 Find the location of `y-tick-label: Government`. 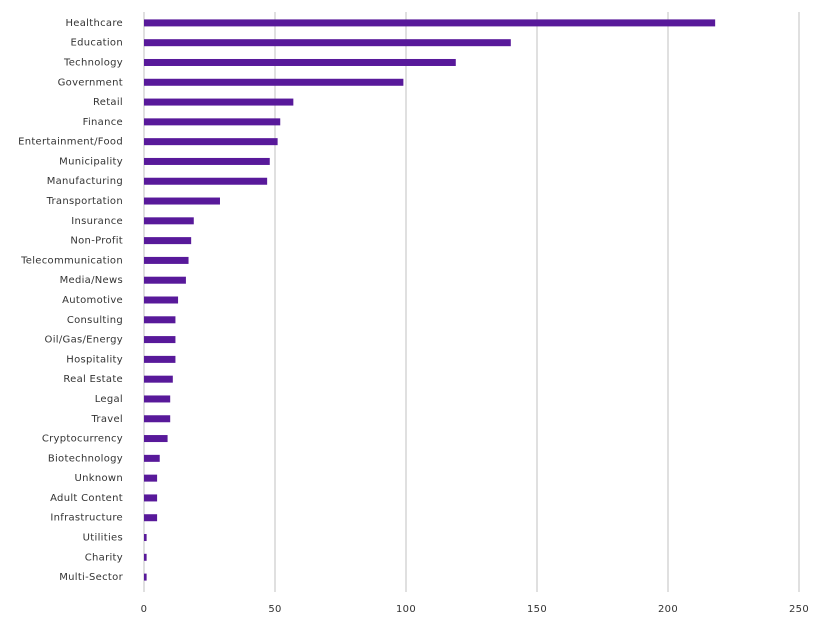

y-tick-label: Government is located at coordinates (90, 82).